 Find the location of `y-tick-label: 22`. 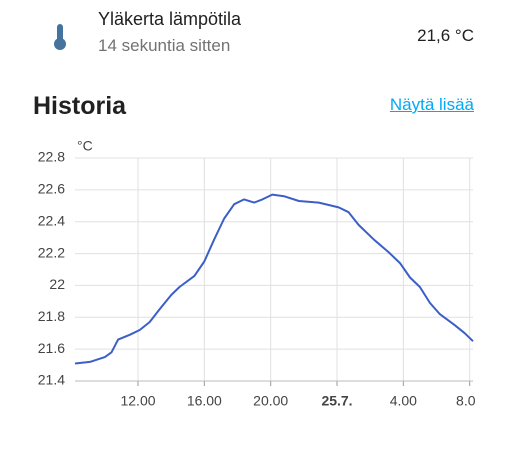

y-tick-label: 22 is located at coordinates (57, 284).